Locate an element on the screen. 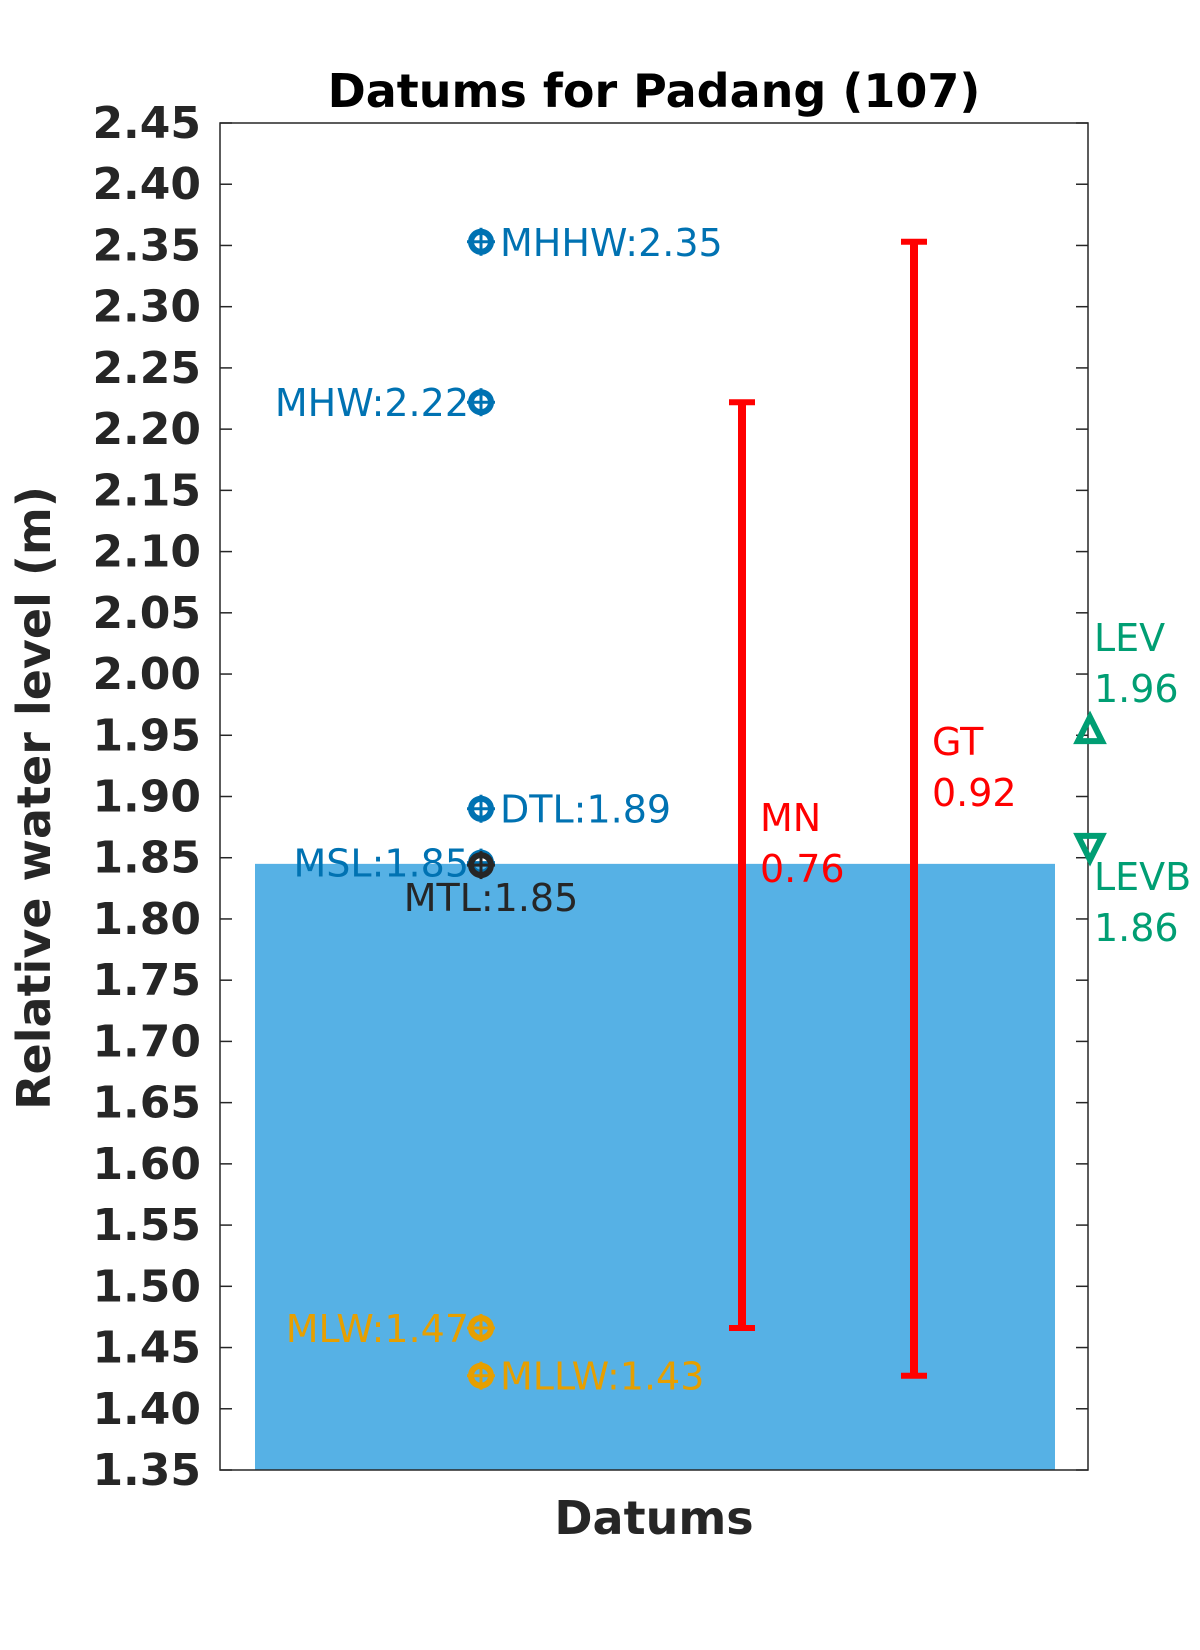 Image resolution: width=1200 pixels, height=1650 pixels. y-tick-label: 1.60 is located at coordinates (146, 1164).